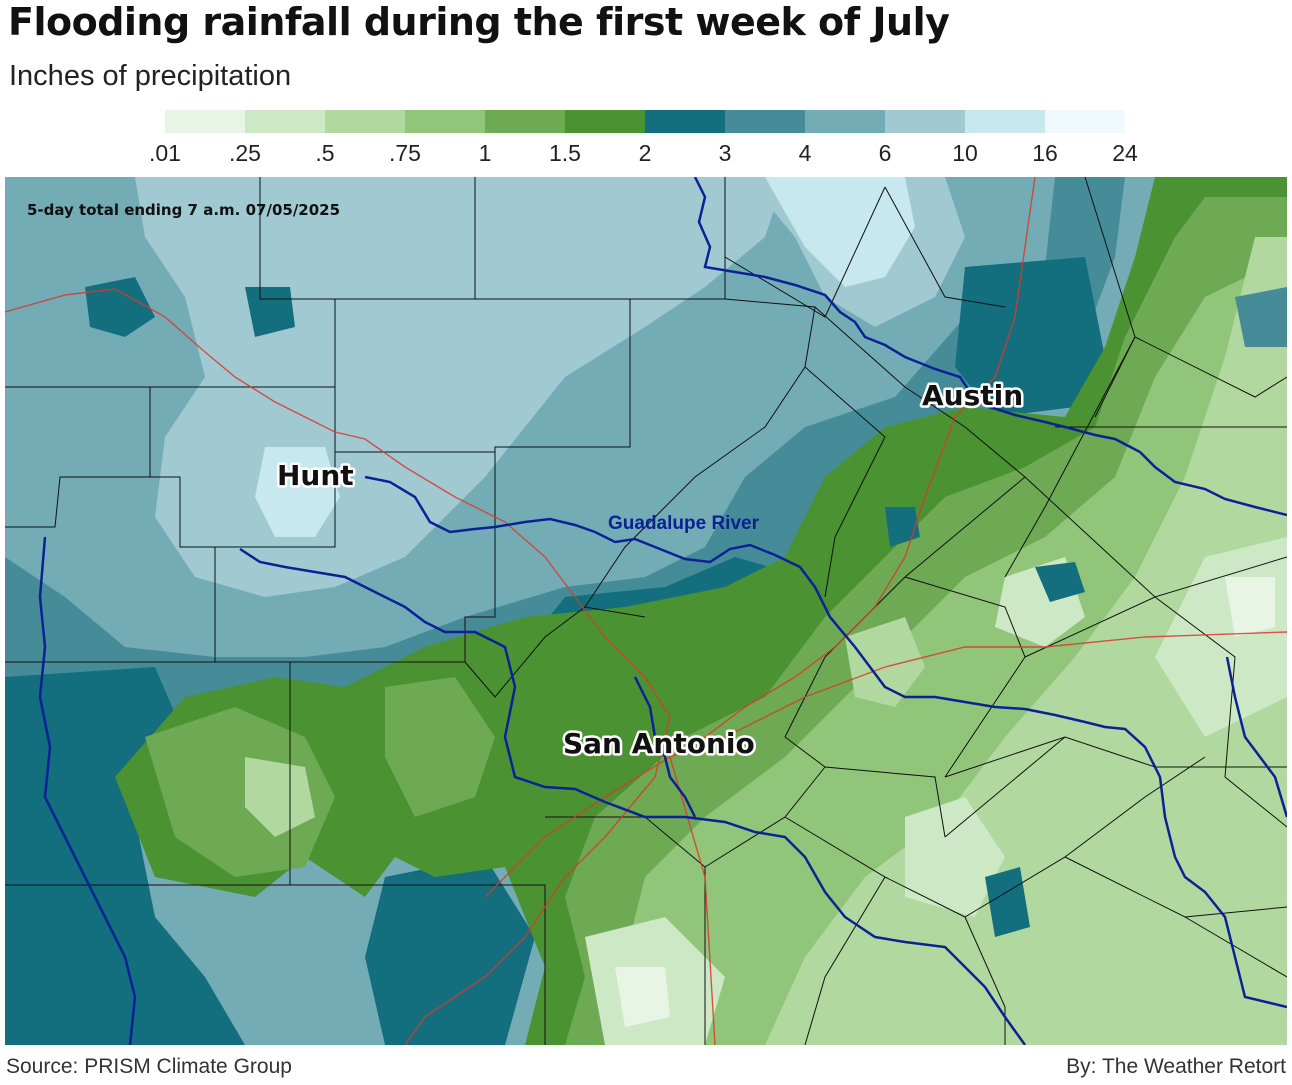 The width and height of the screenshot is (1292, 1085). I want to click on legend-tick-label: 24, so click(1125, 153).